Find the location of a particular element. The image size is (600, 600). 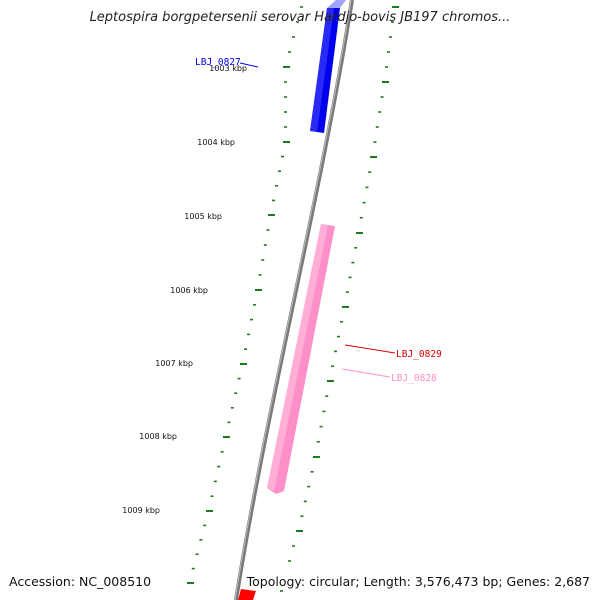

gene-label-lbj-0827: LBJ_0827 is located at coordinates (218, 62).